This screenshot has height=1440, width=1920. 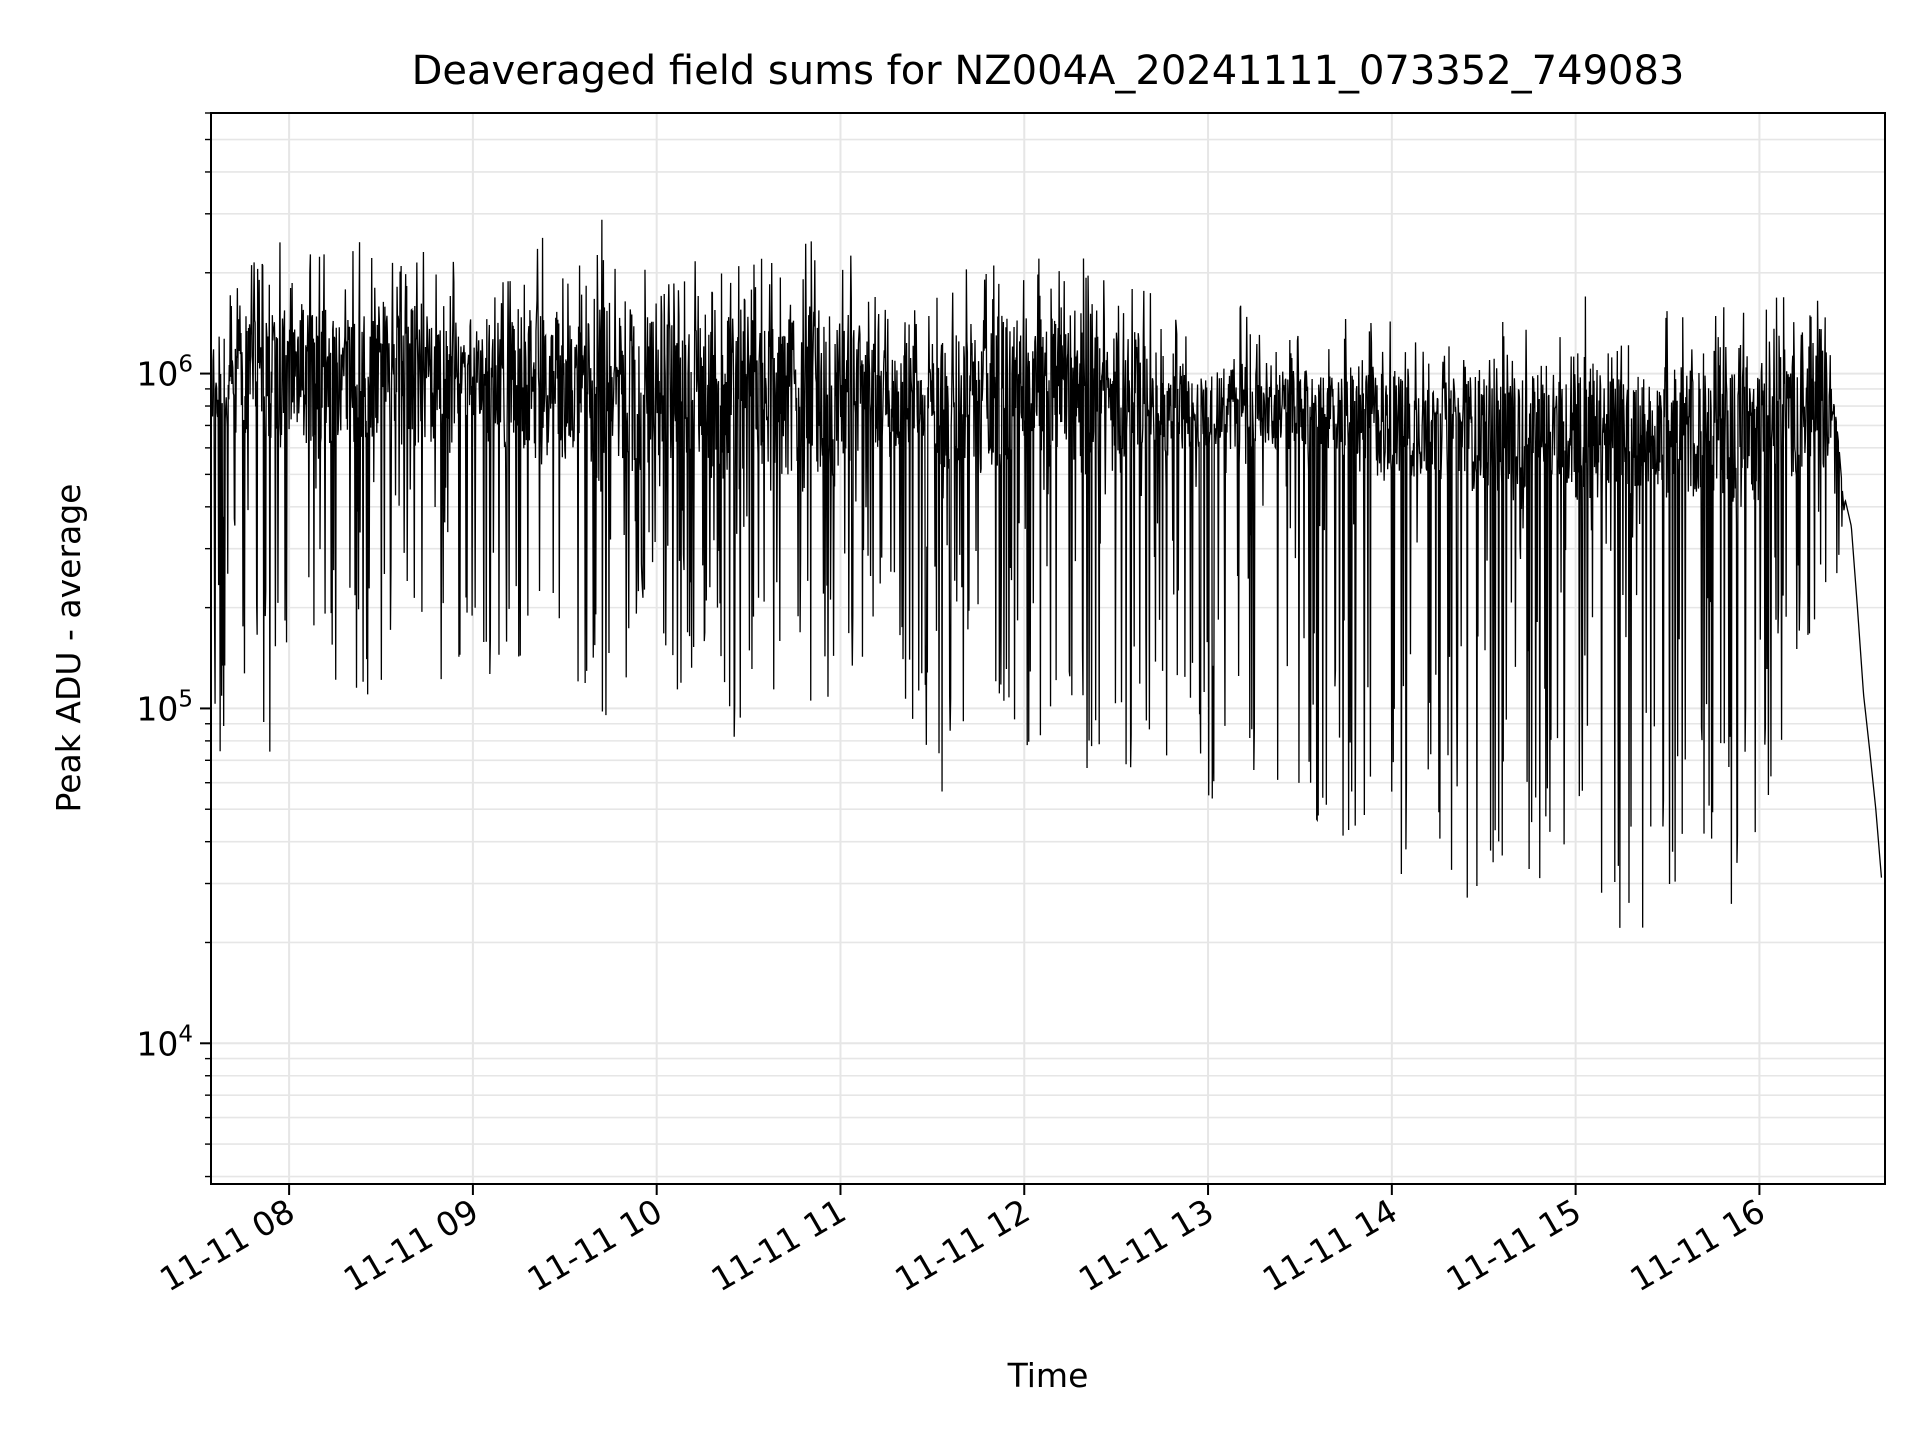 What do you see at coordinates (164, 1042) in the screenshot?
I see `y-tick-label: 104` at bounding box center [164, 1042].